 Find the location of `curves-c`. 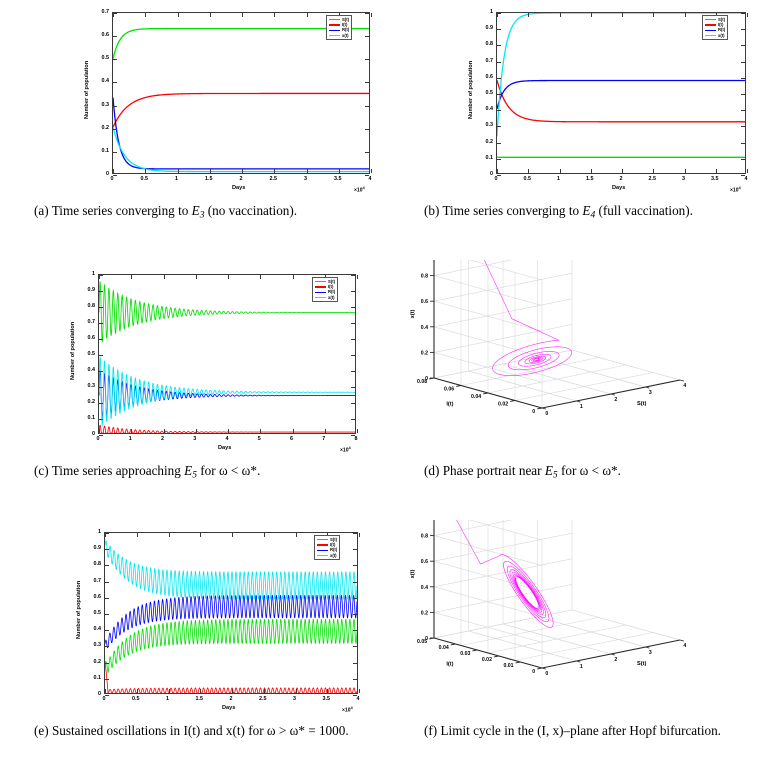

curves-c is located at coordinates (227, 354).